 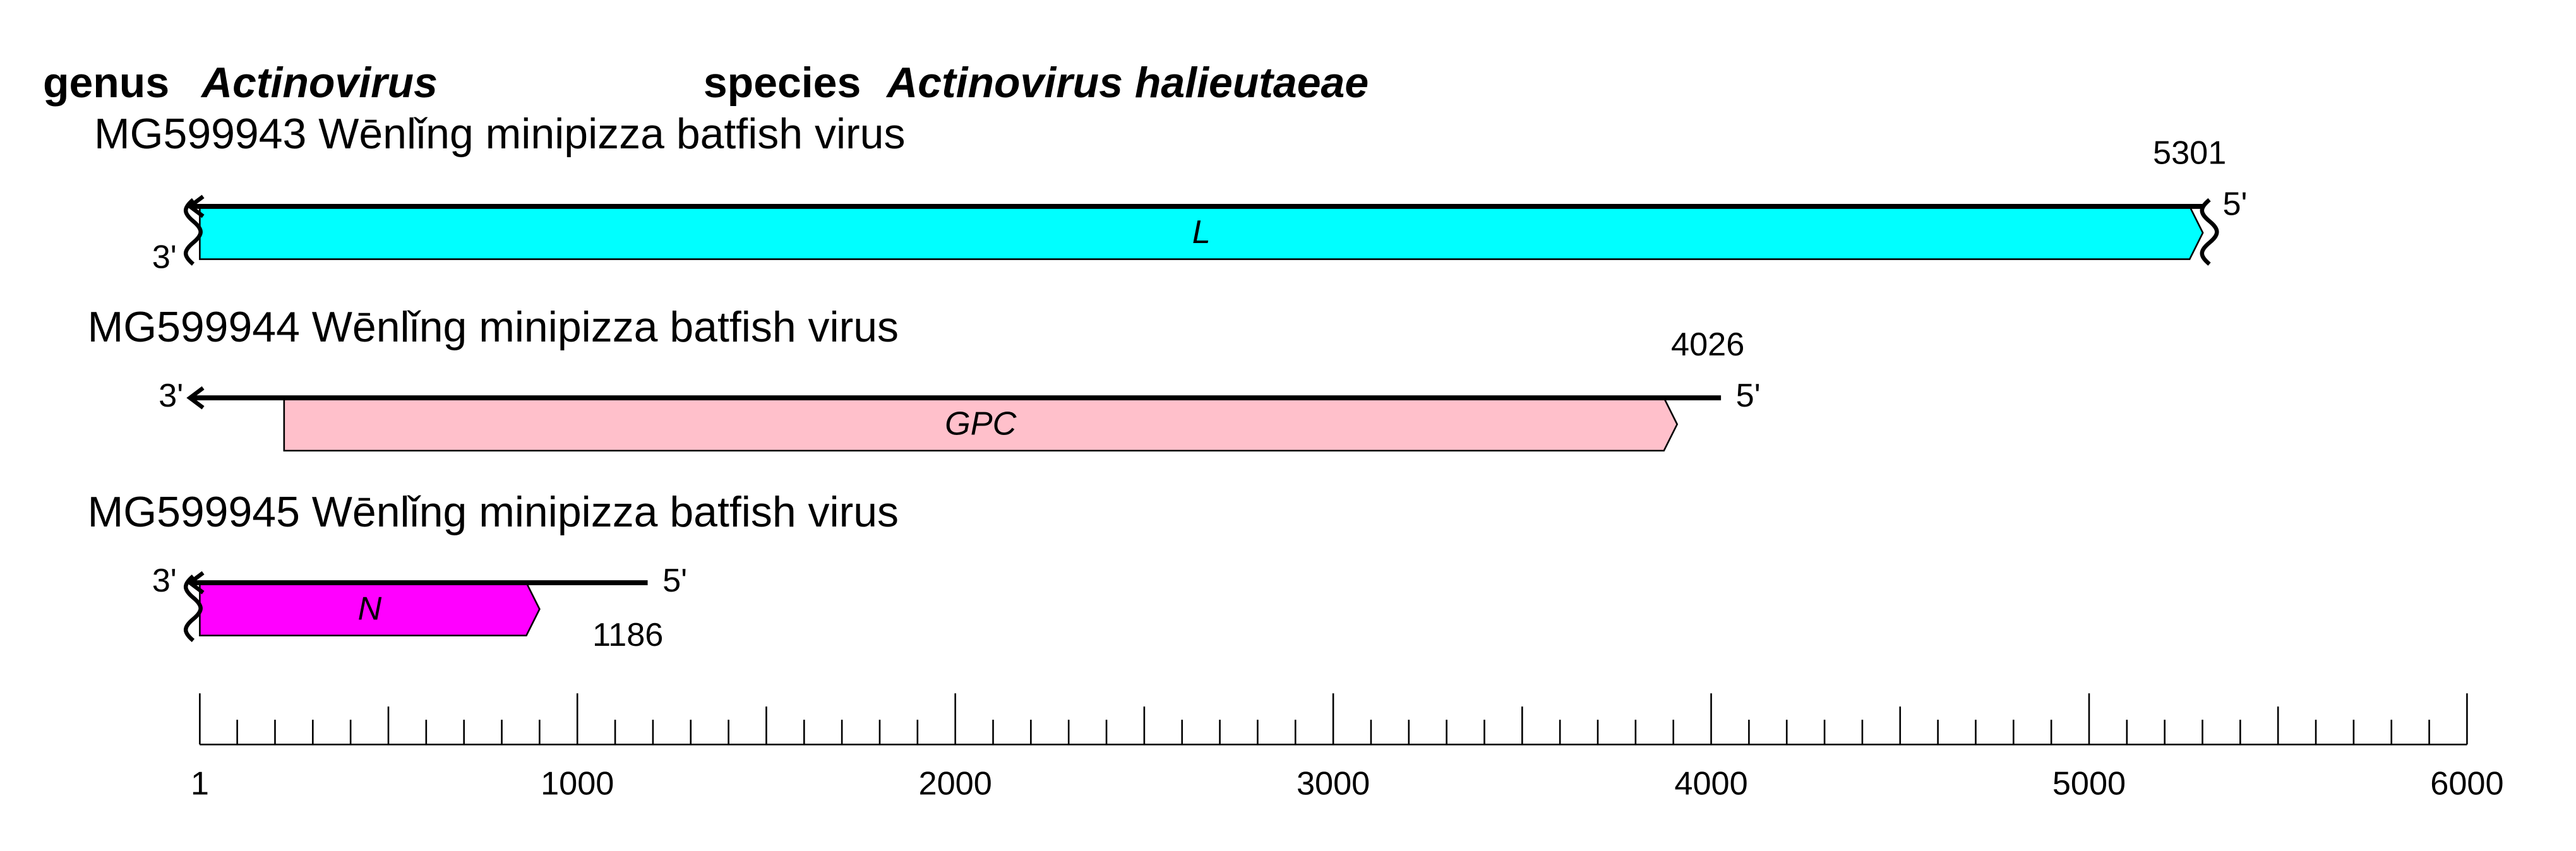 What do you see at coordinates (493, 512) in the screenshot?
I see `segment-label: MG599945 Wēnlǐng minipizza batfish virus` at bounding box center [493, 512].